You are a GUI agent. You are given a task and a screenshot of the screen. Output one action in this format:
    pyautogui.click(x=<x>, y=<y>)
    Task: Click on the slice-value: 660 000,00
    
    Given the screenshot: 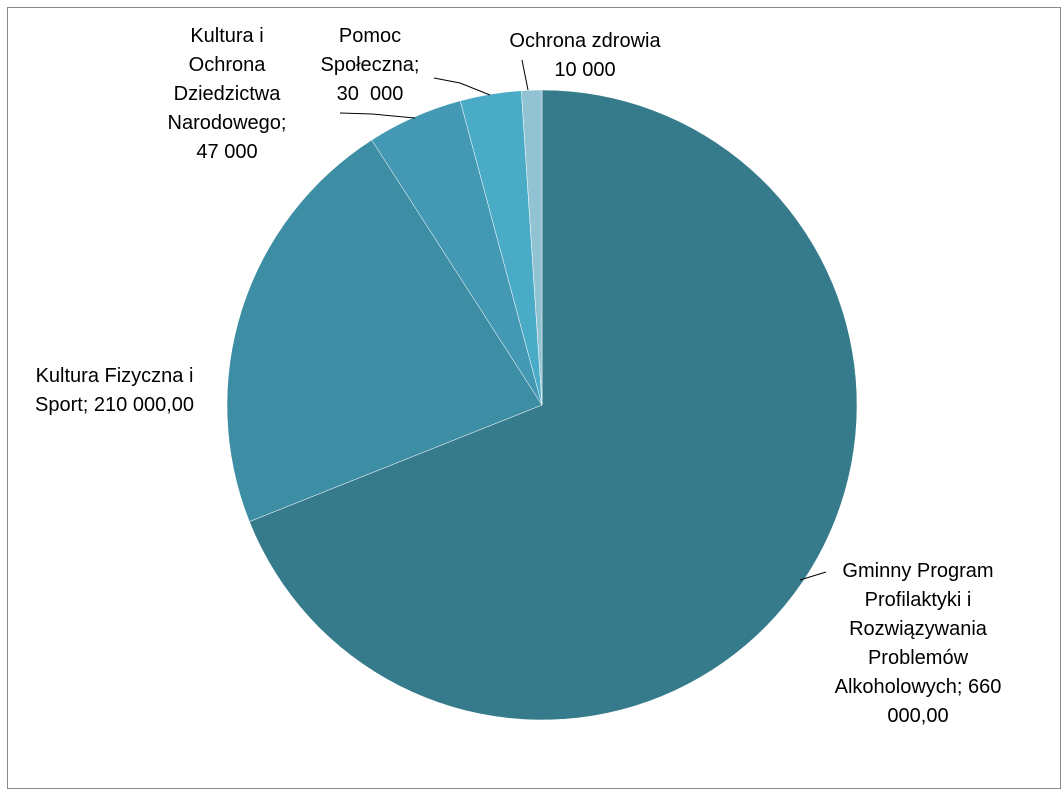 What is the action you would take?
    pyautogui.click(x=947, y=701)
    